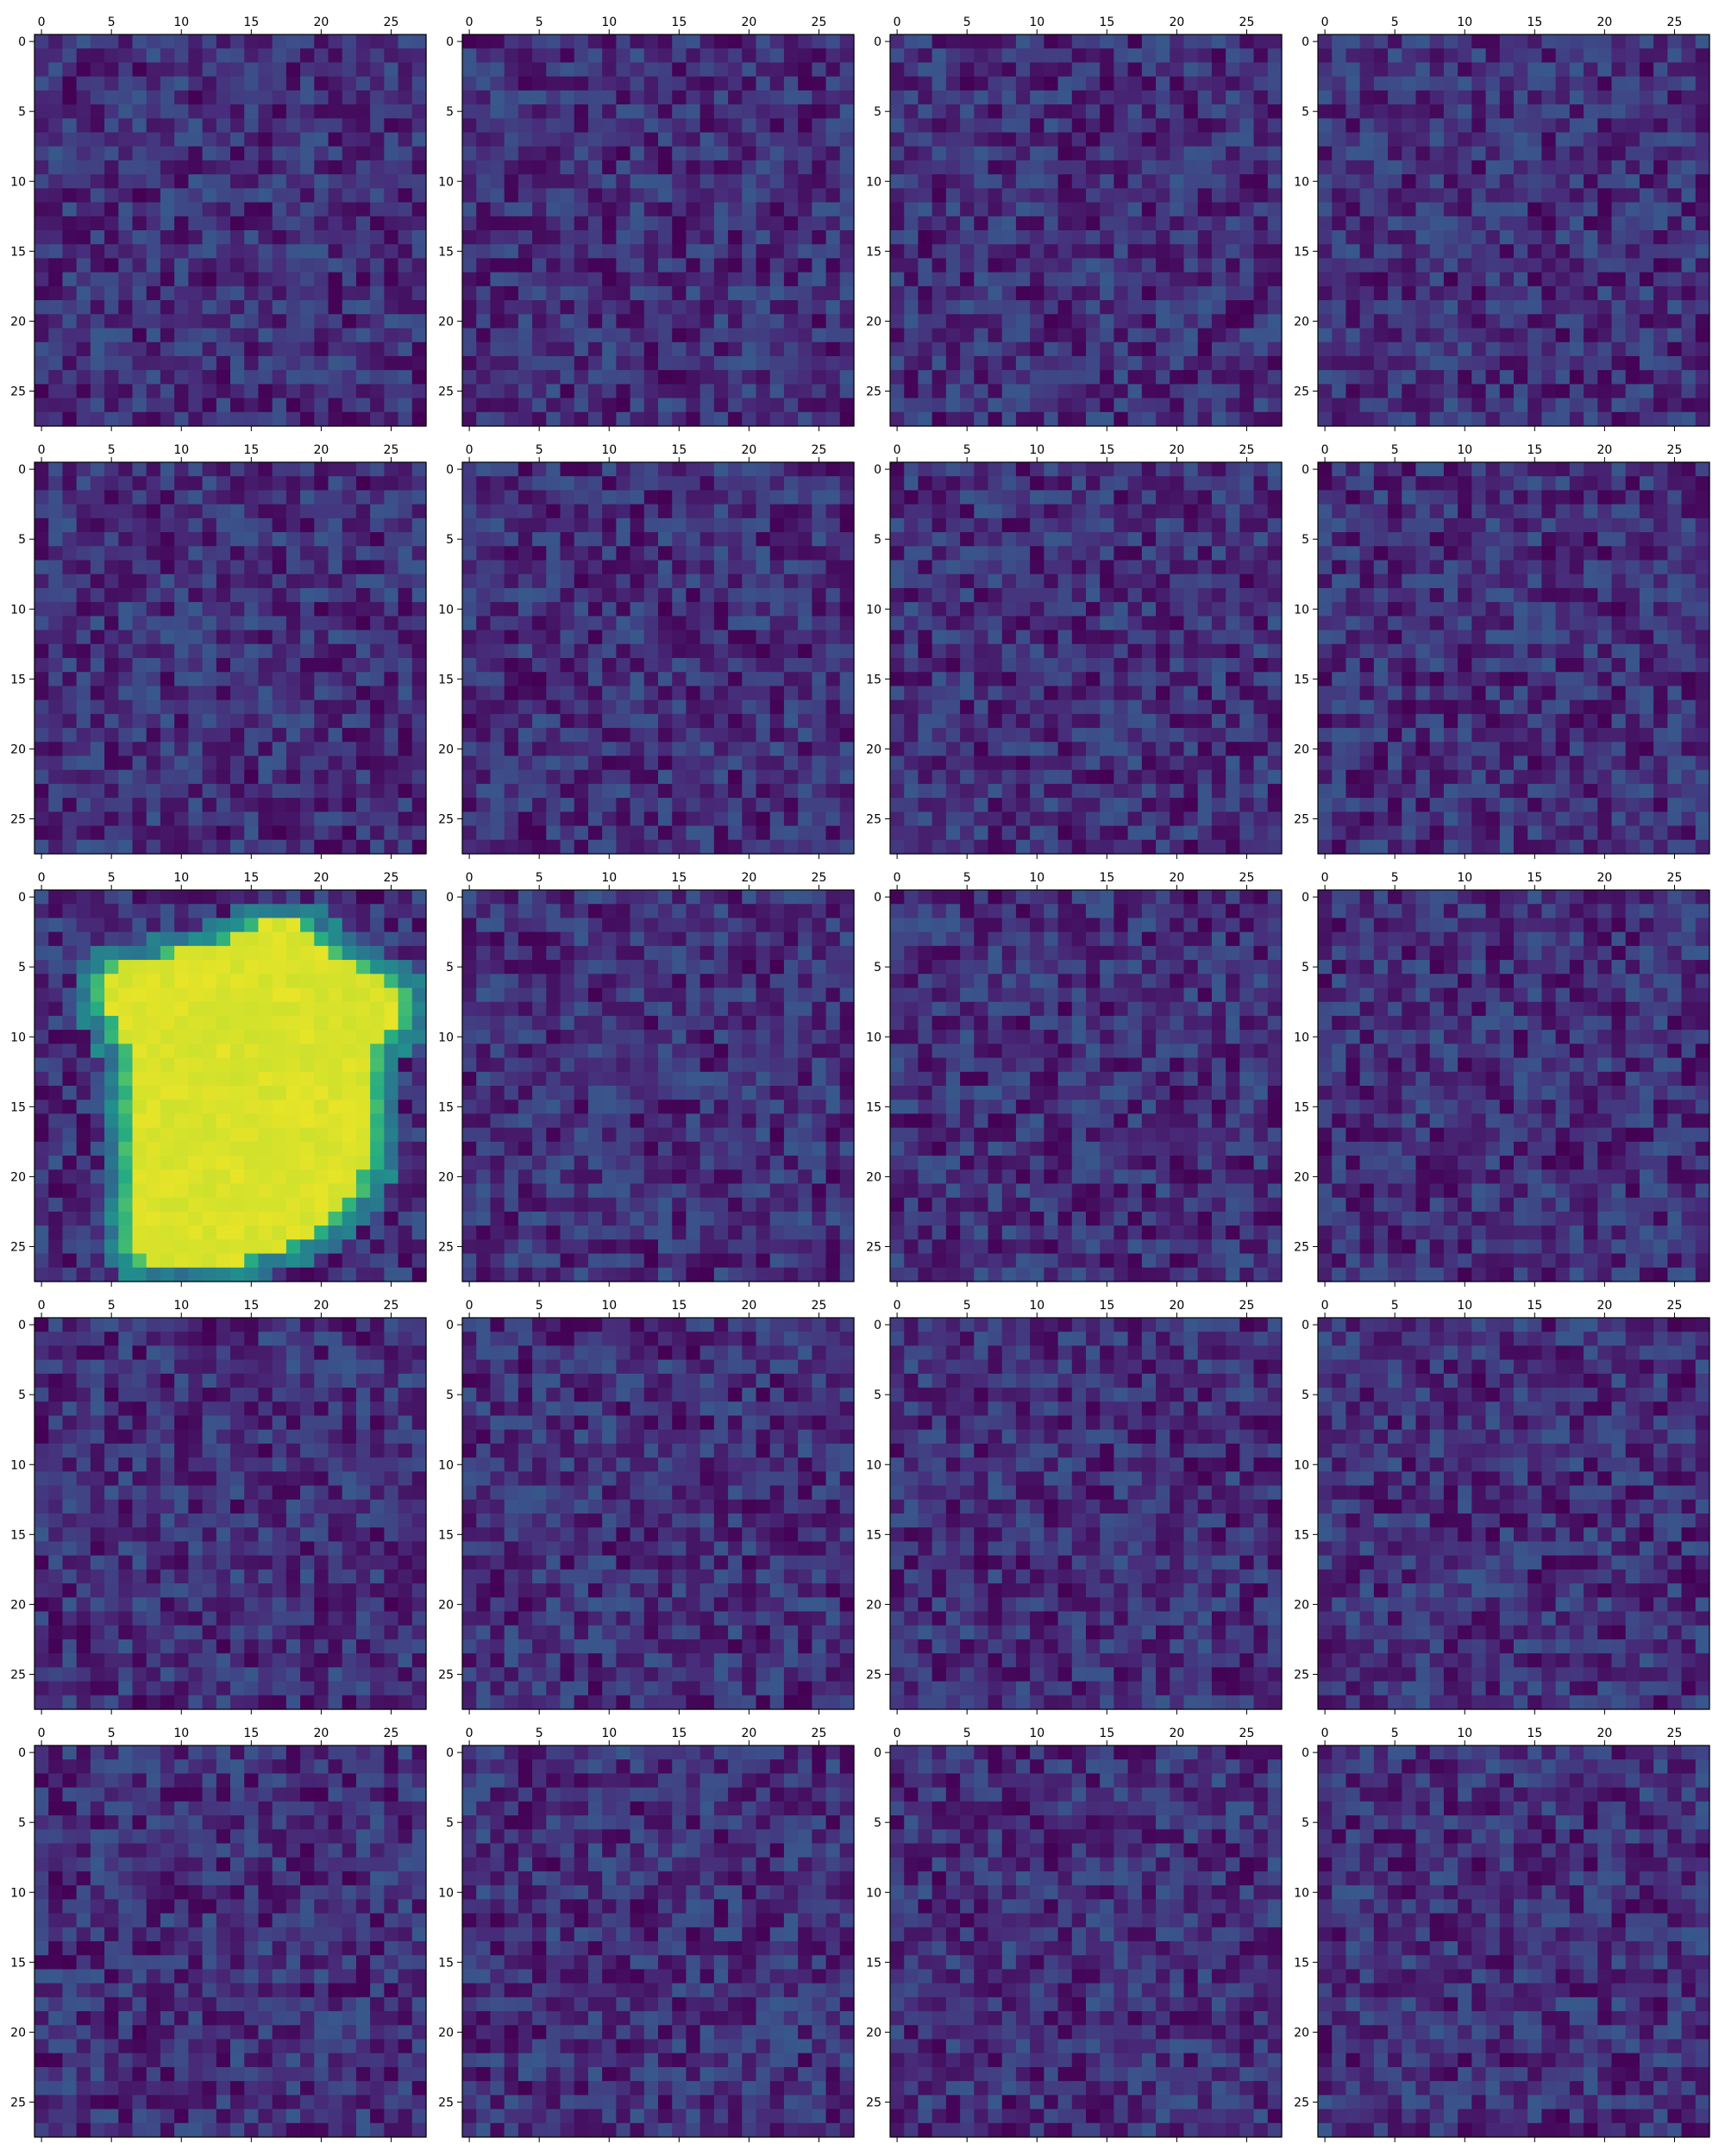  I want to click on heatmap-cells, so click(230, 230).